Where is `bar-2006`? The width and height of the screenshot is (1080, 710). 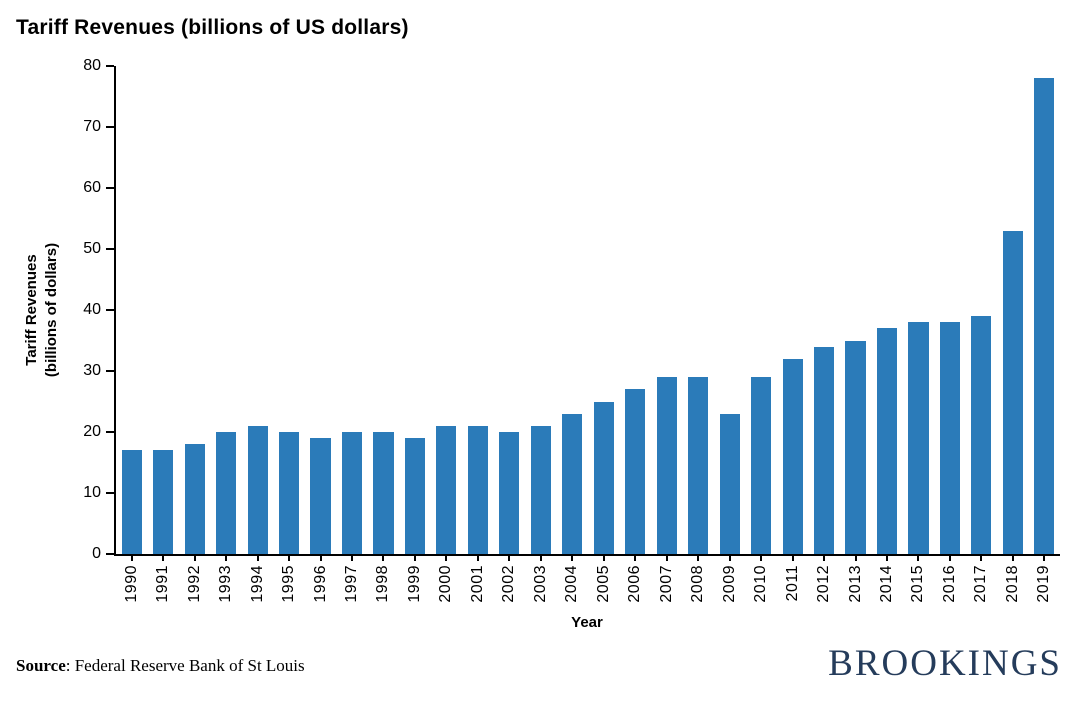 bar-2006 is located at coordinates (635, 471).